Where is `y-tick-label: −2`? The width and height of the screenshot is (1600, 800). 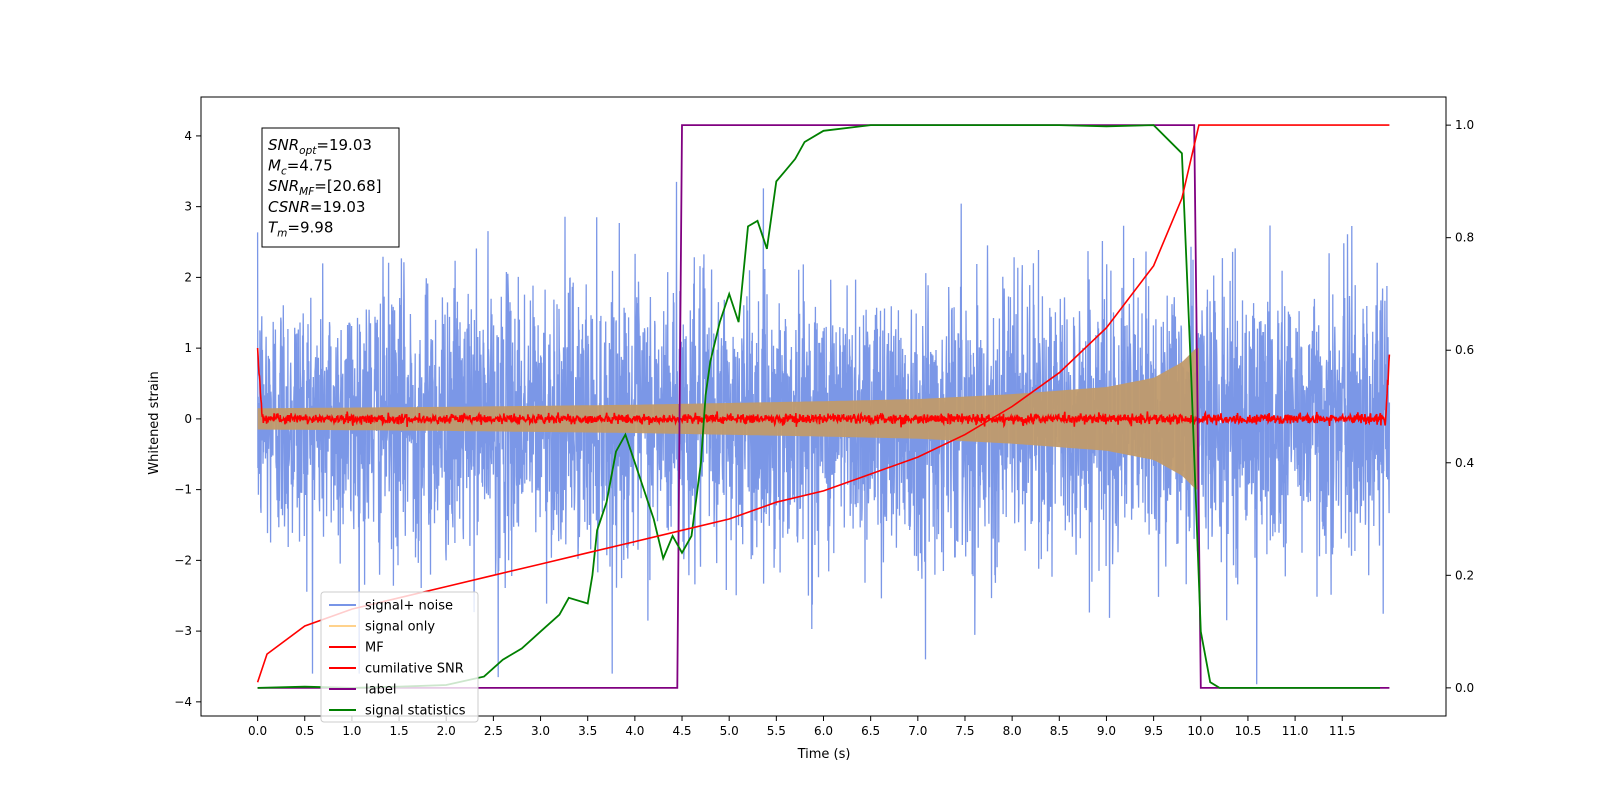
y-tick-label: −2 is located at coordinates (183, 560).